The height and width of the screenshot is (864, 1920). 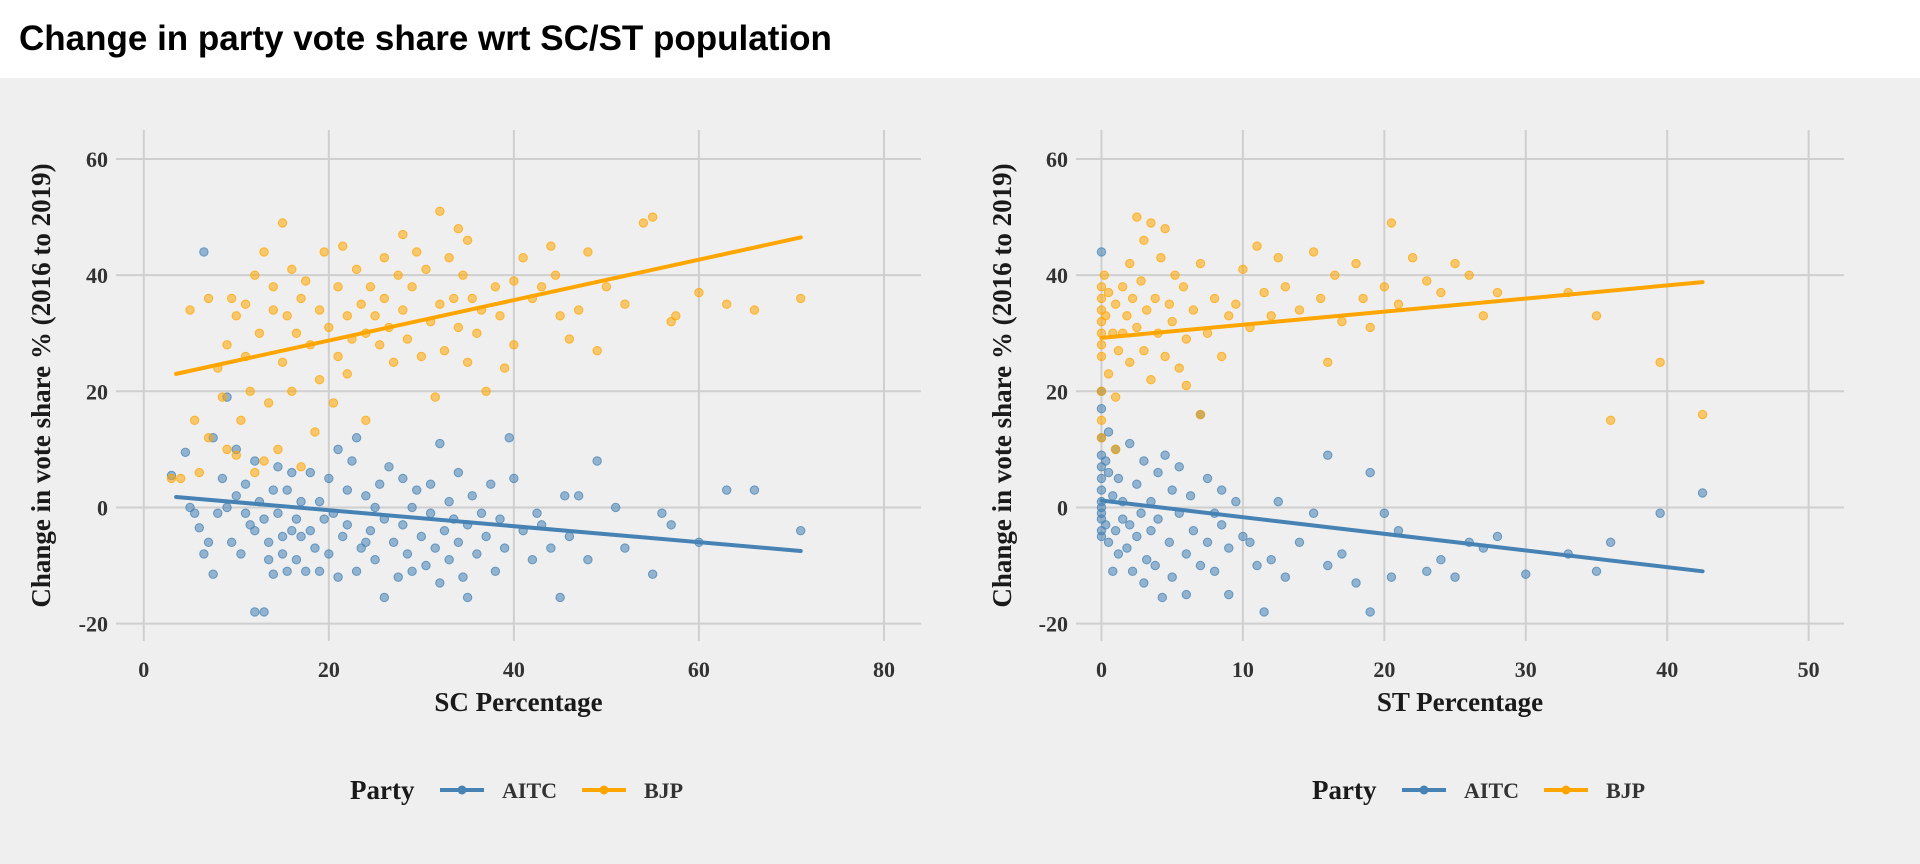 What do you see at coordinates (1566, 790) in the screenshot?
I see `legend-marker-bjp` at bounding box center [1566, 790].